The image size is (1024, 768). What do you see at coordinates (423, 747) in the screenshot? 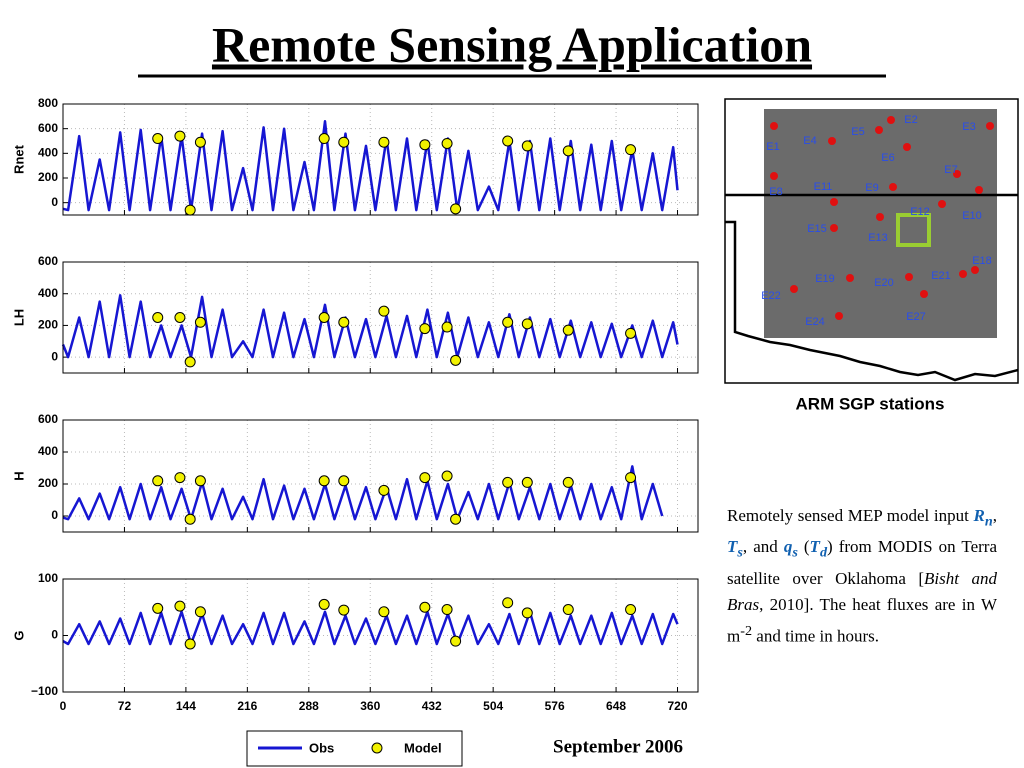
I see `legend-label: Model` at bounding box center [423, 747].